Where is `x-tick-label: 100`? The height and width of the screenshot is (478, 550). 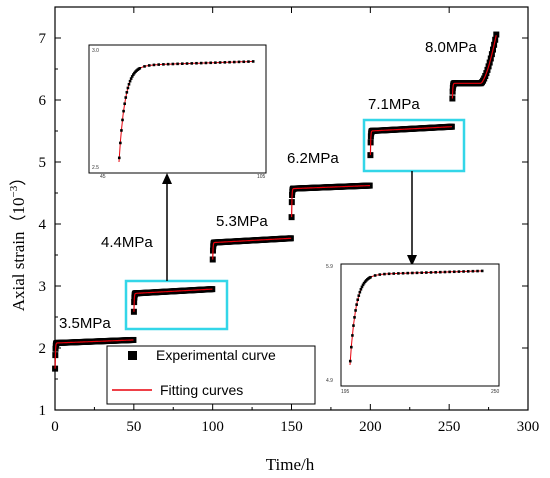
x-tick-label: 100 is located at coordinates (212, 427).